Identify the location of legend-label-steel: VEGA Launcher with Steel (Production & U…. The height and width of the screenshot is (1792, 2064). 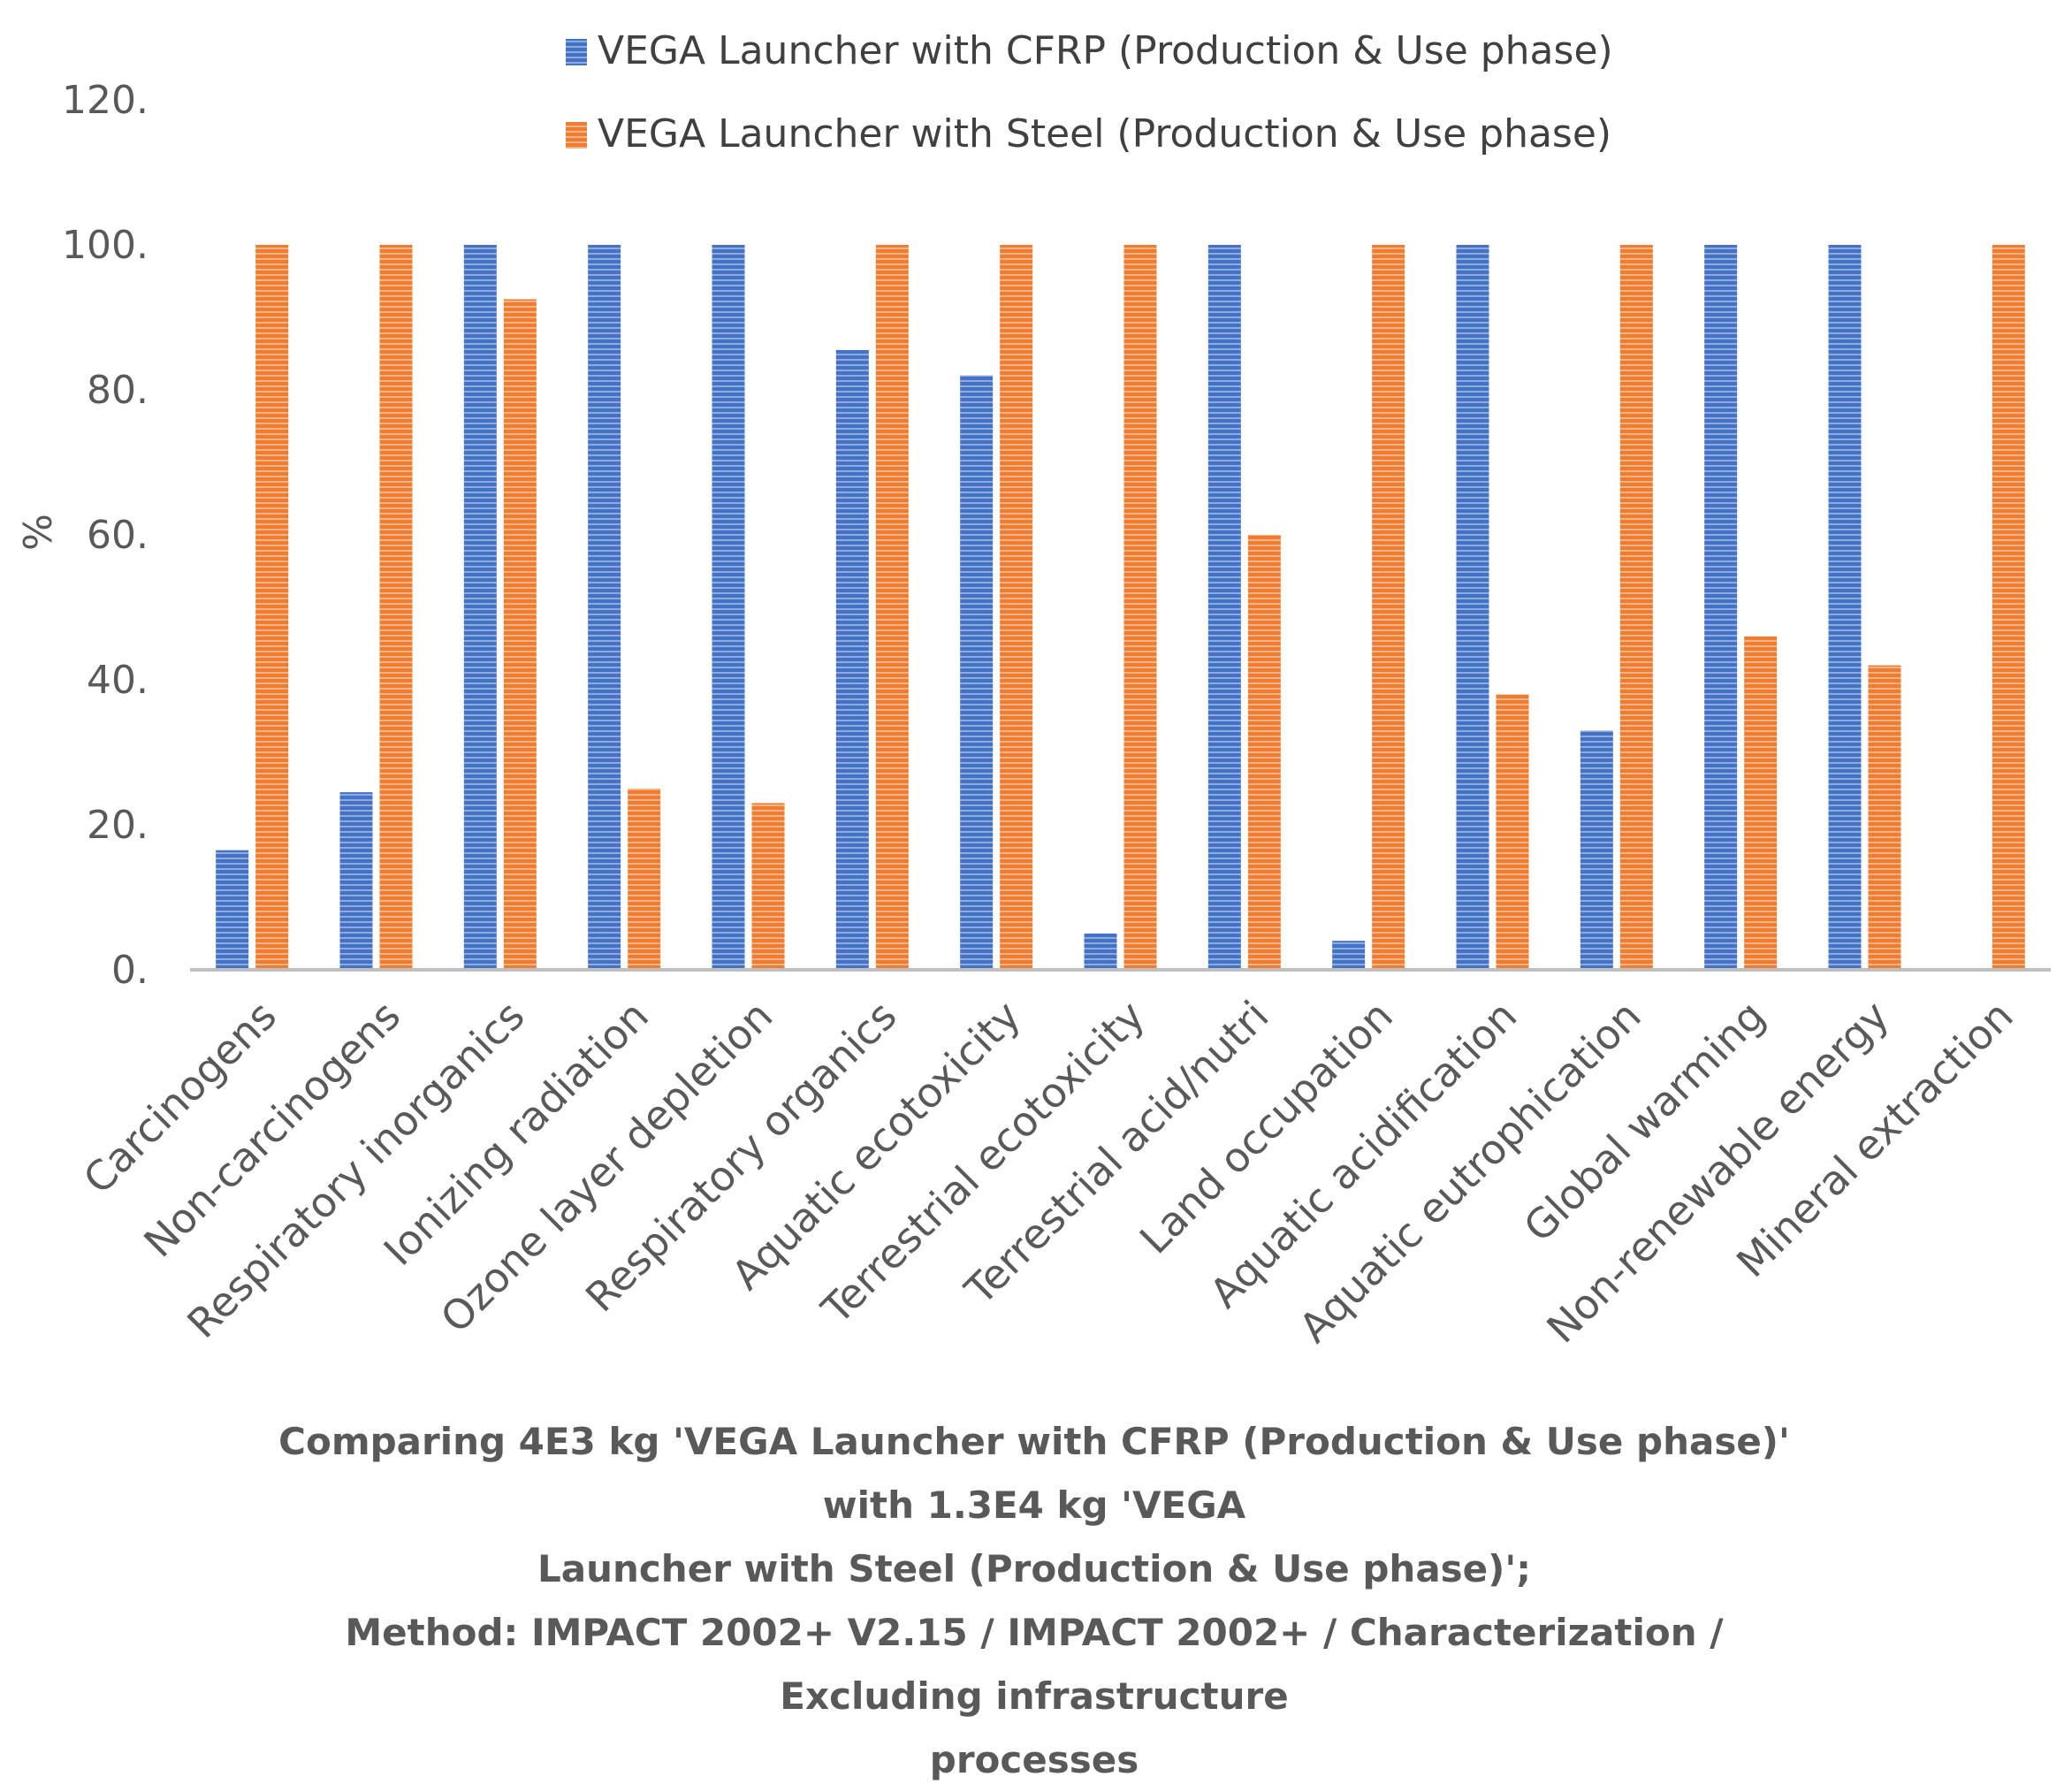
(1104, 133).